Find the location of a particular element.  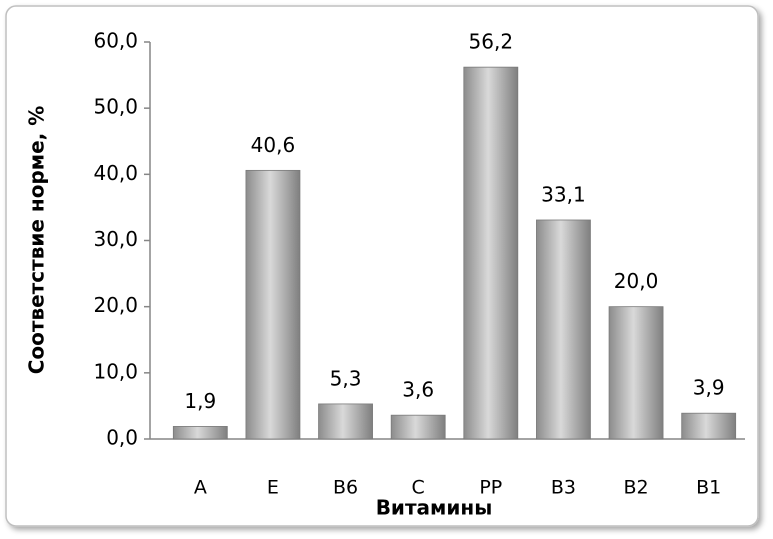

value-label: 3,9 is located at coordinates (709, 388).